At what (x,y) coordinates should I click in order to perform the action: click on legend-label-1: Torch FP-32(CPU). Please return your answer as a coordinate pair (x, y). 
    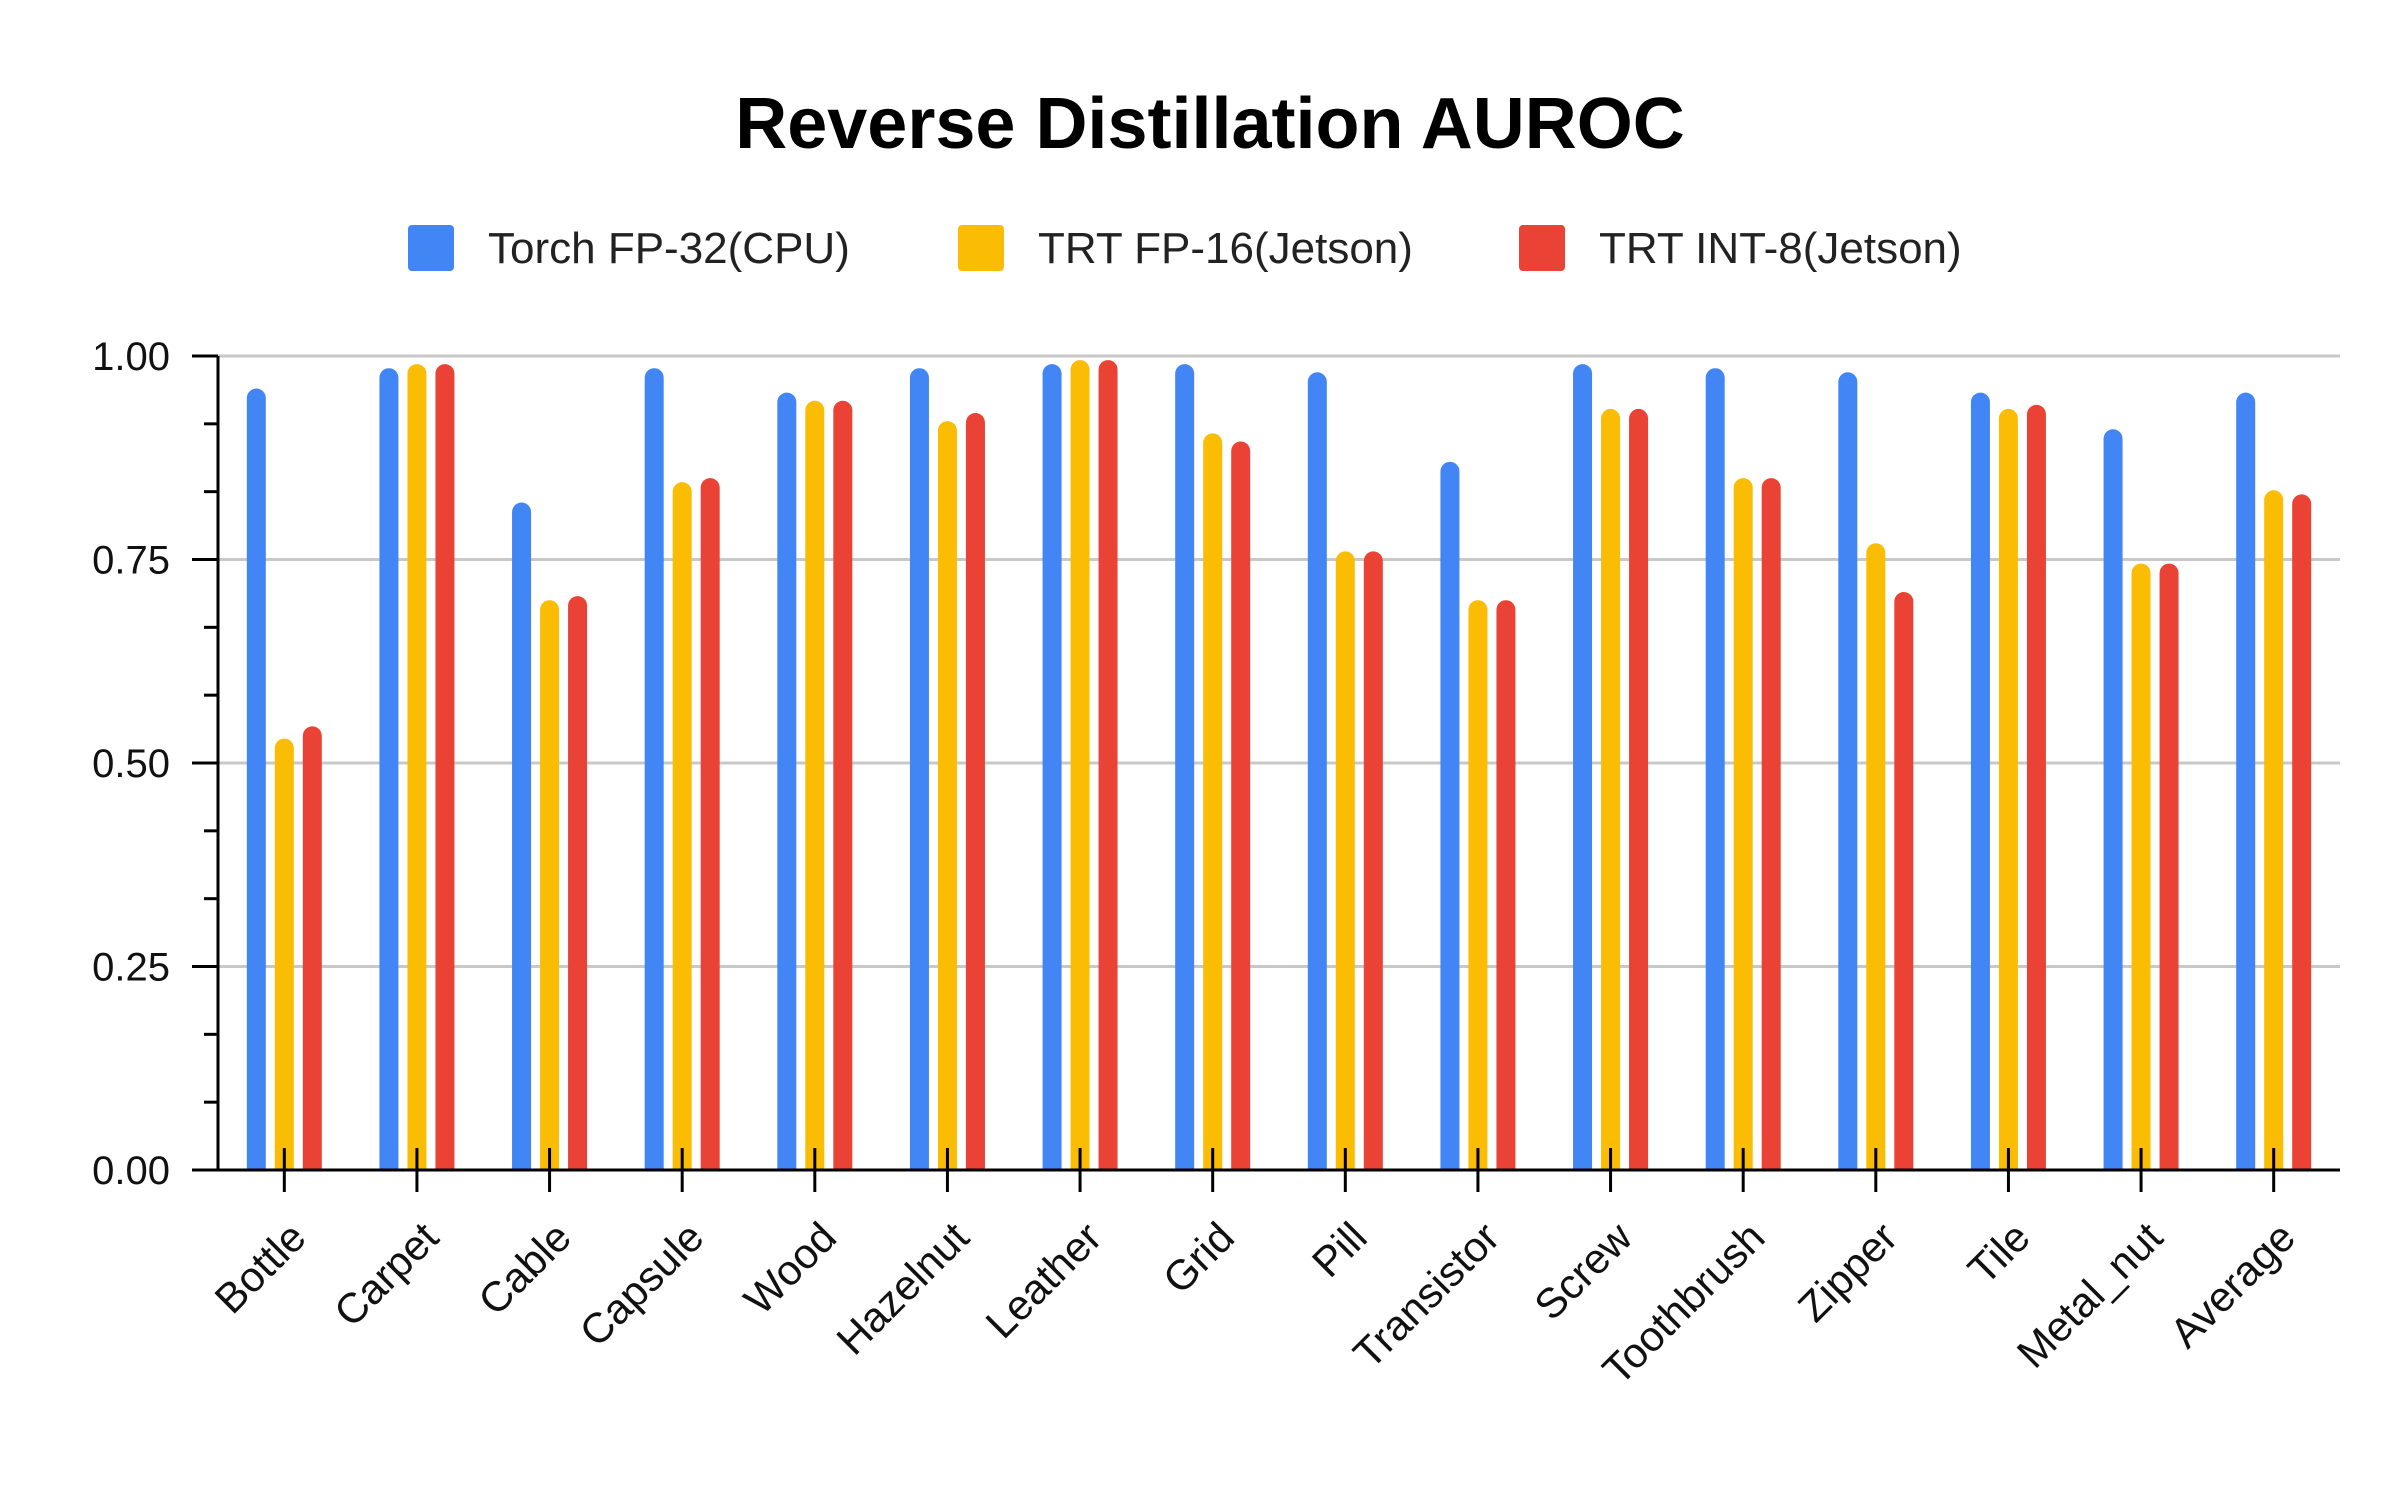
    Looking at the image, I should click on (669, 248).